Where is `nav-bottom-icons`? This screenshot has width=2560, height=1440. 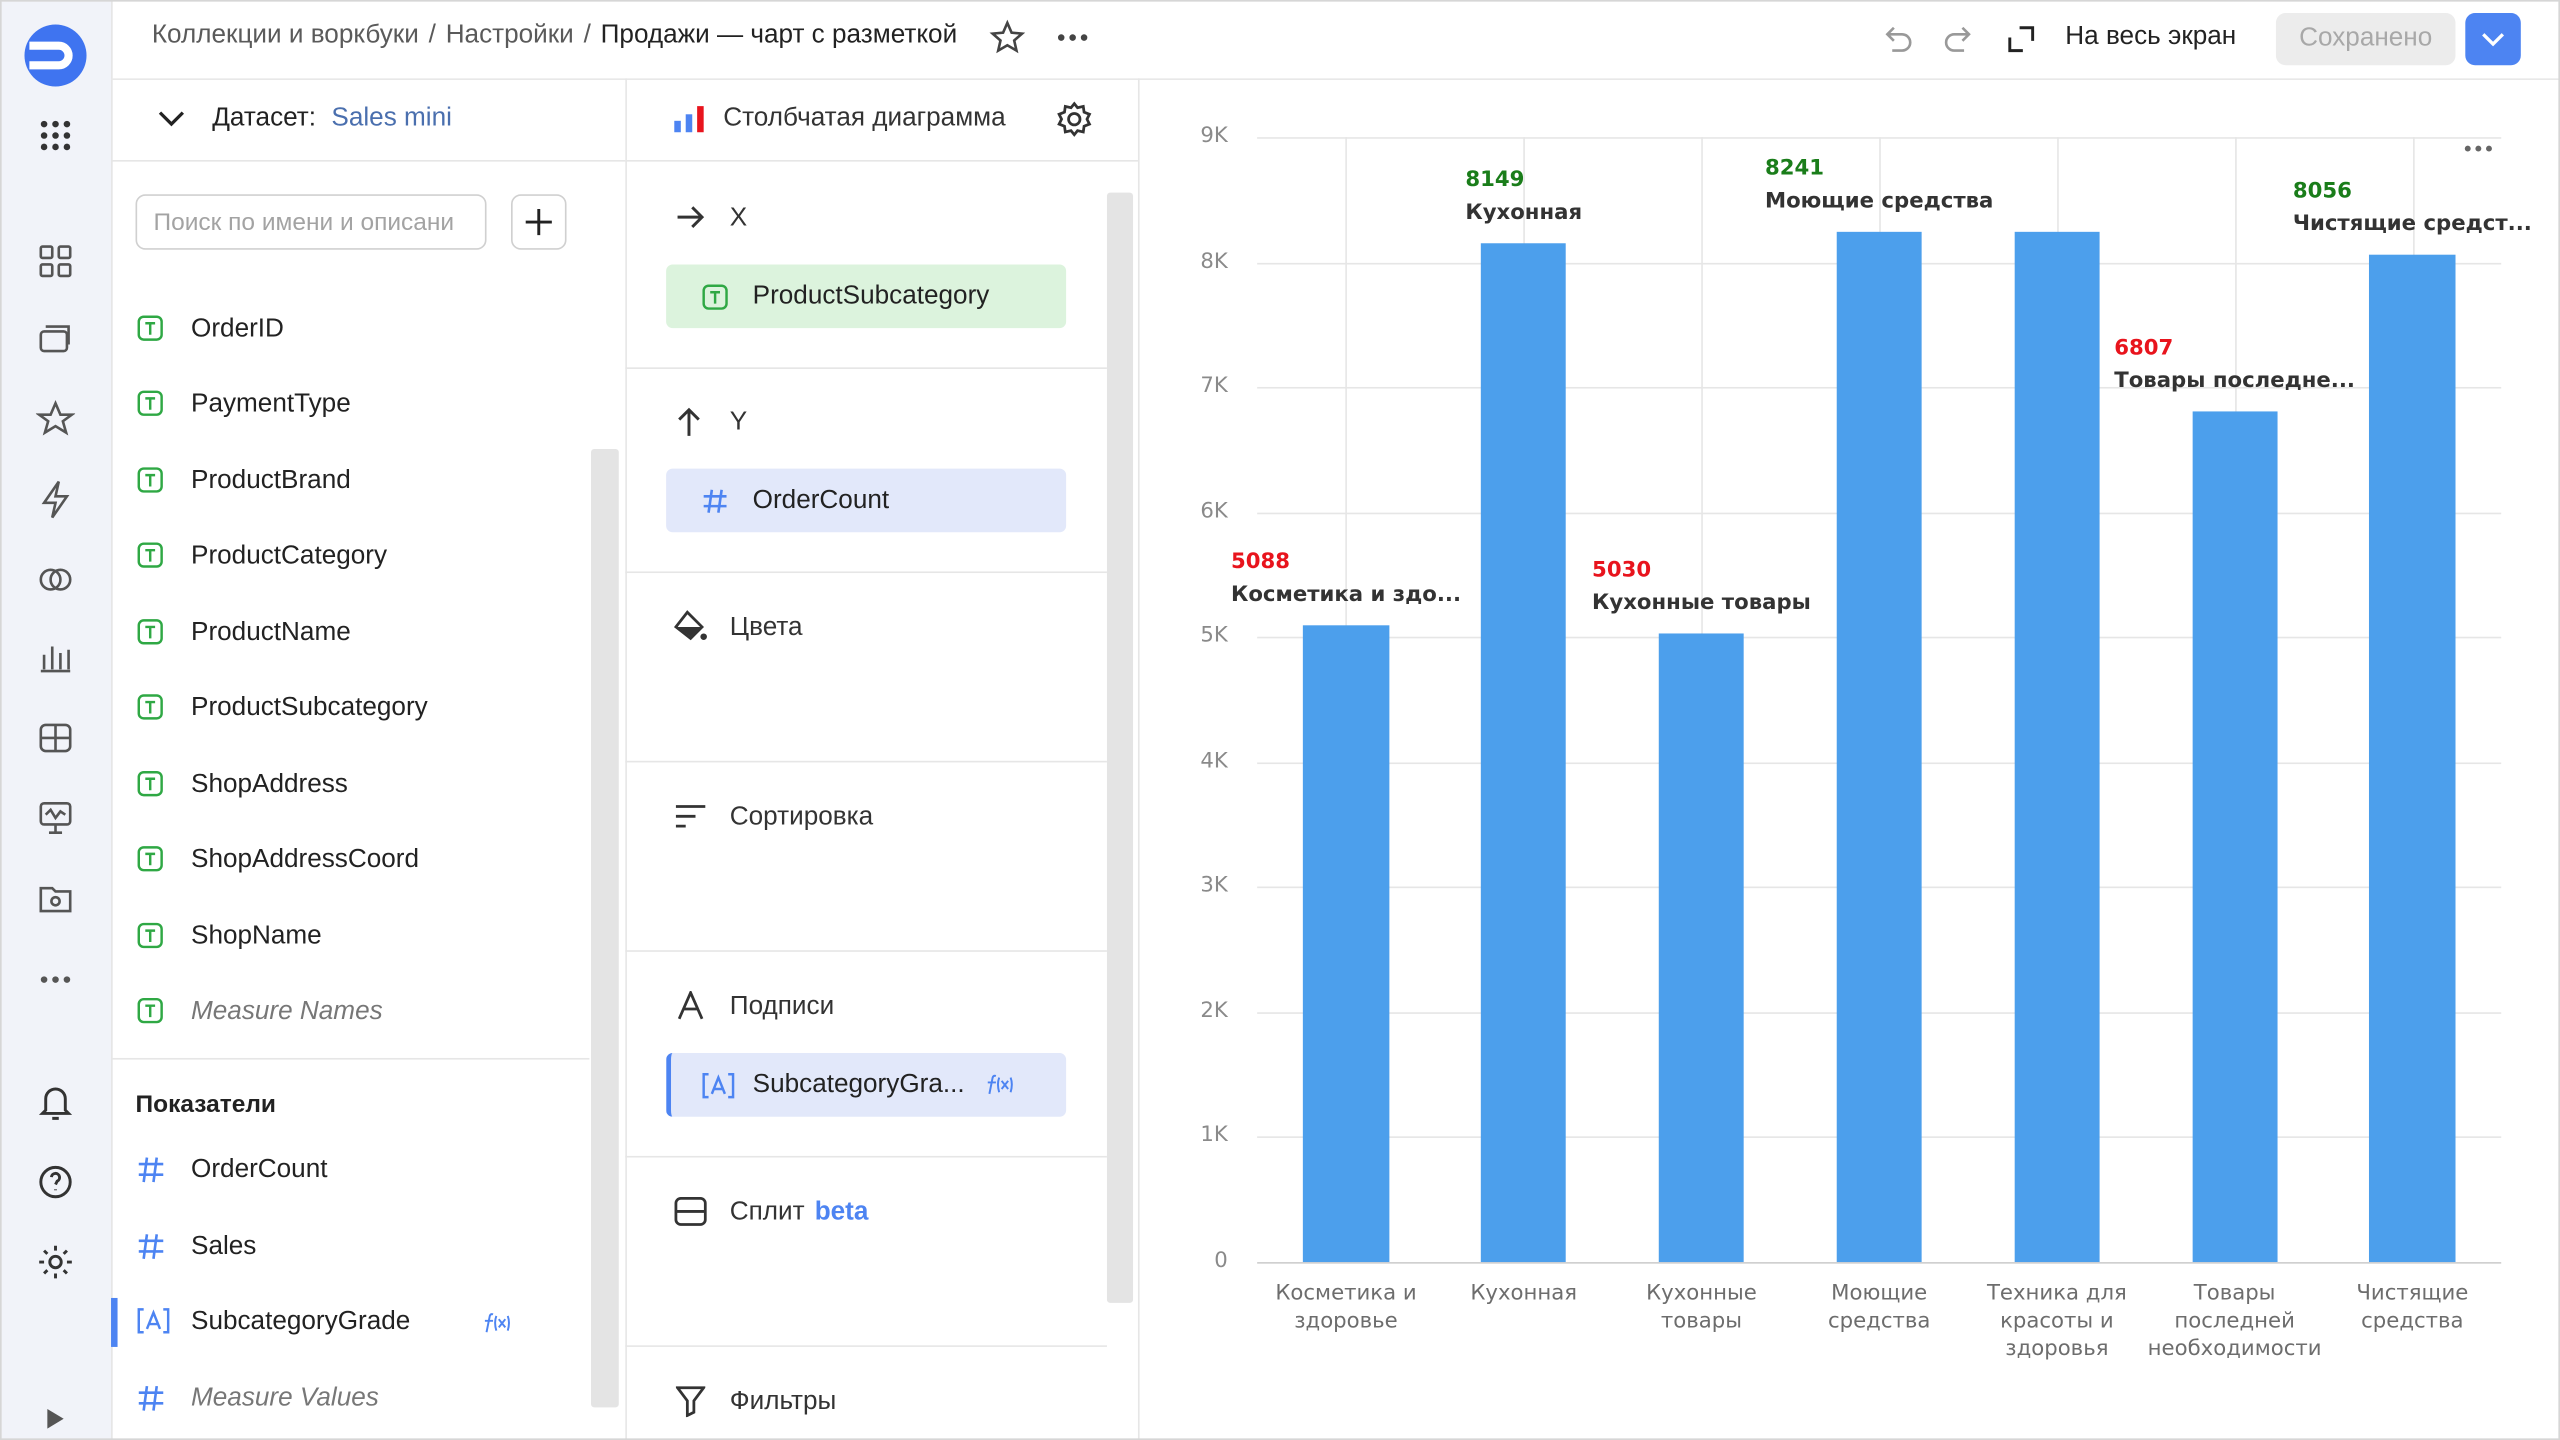
nav-bottom-icons is located at coordinates (55, 1184).